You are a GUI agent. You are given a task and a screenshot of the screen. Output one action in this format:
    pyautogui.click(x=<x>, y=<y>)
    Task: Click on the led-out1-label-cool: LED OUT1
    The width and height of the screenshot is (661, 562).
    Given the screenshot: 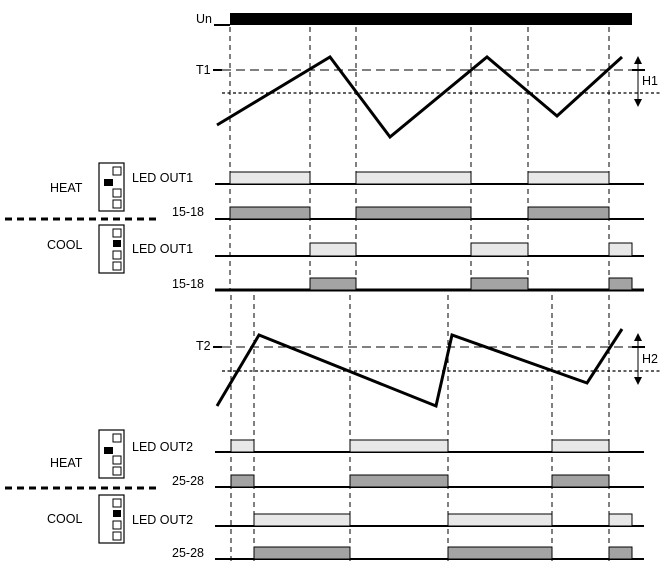 What is the action you would take?
    pyautogui.click(x=162, y=249)
    